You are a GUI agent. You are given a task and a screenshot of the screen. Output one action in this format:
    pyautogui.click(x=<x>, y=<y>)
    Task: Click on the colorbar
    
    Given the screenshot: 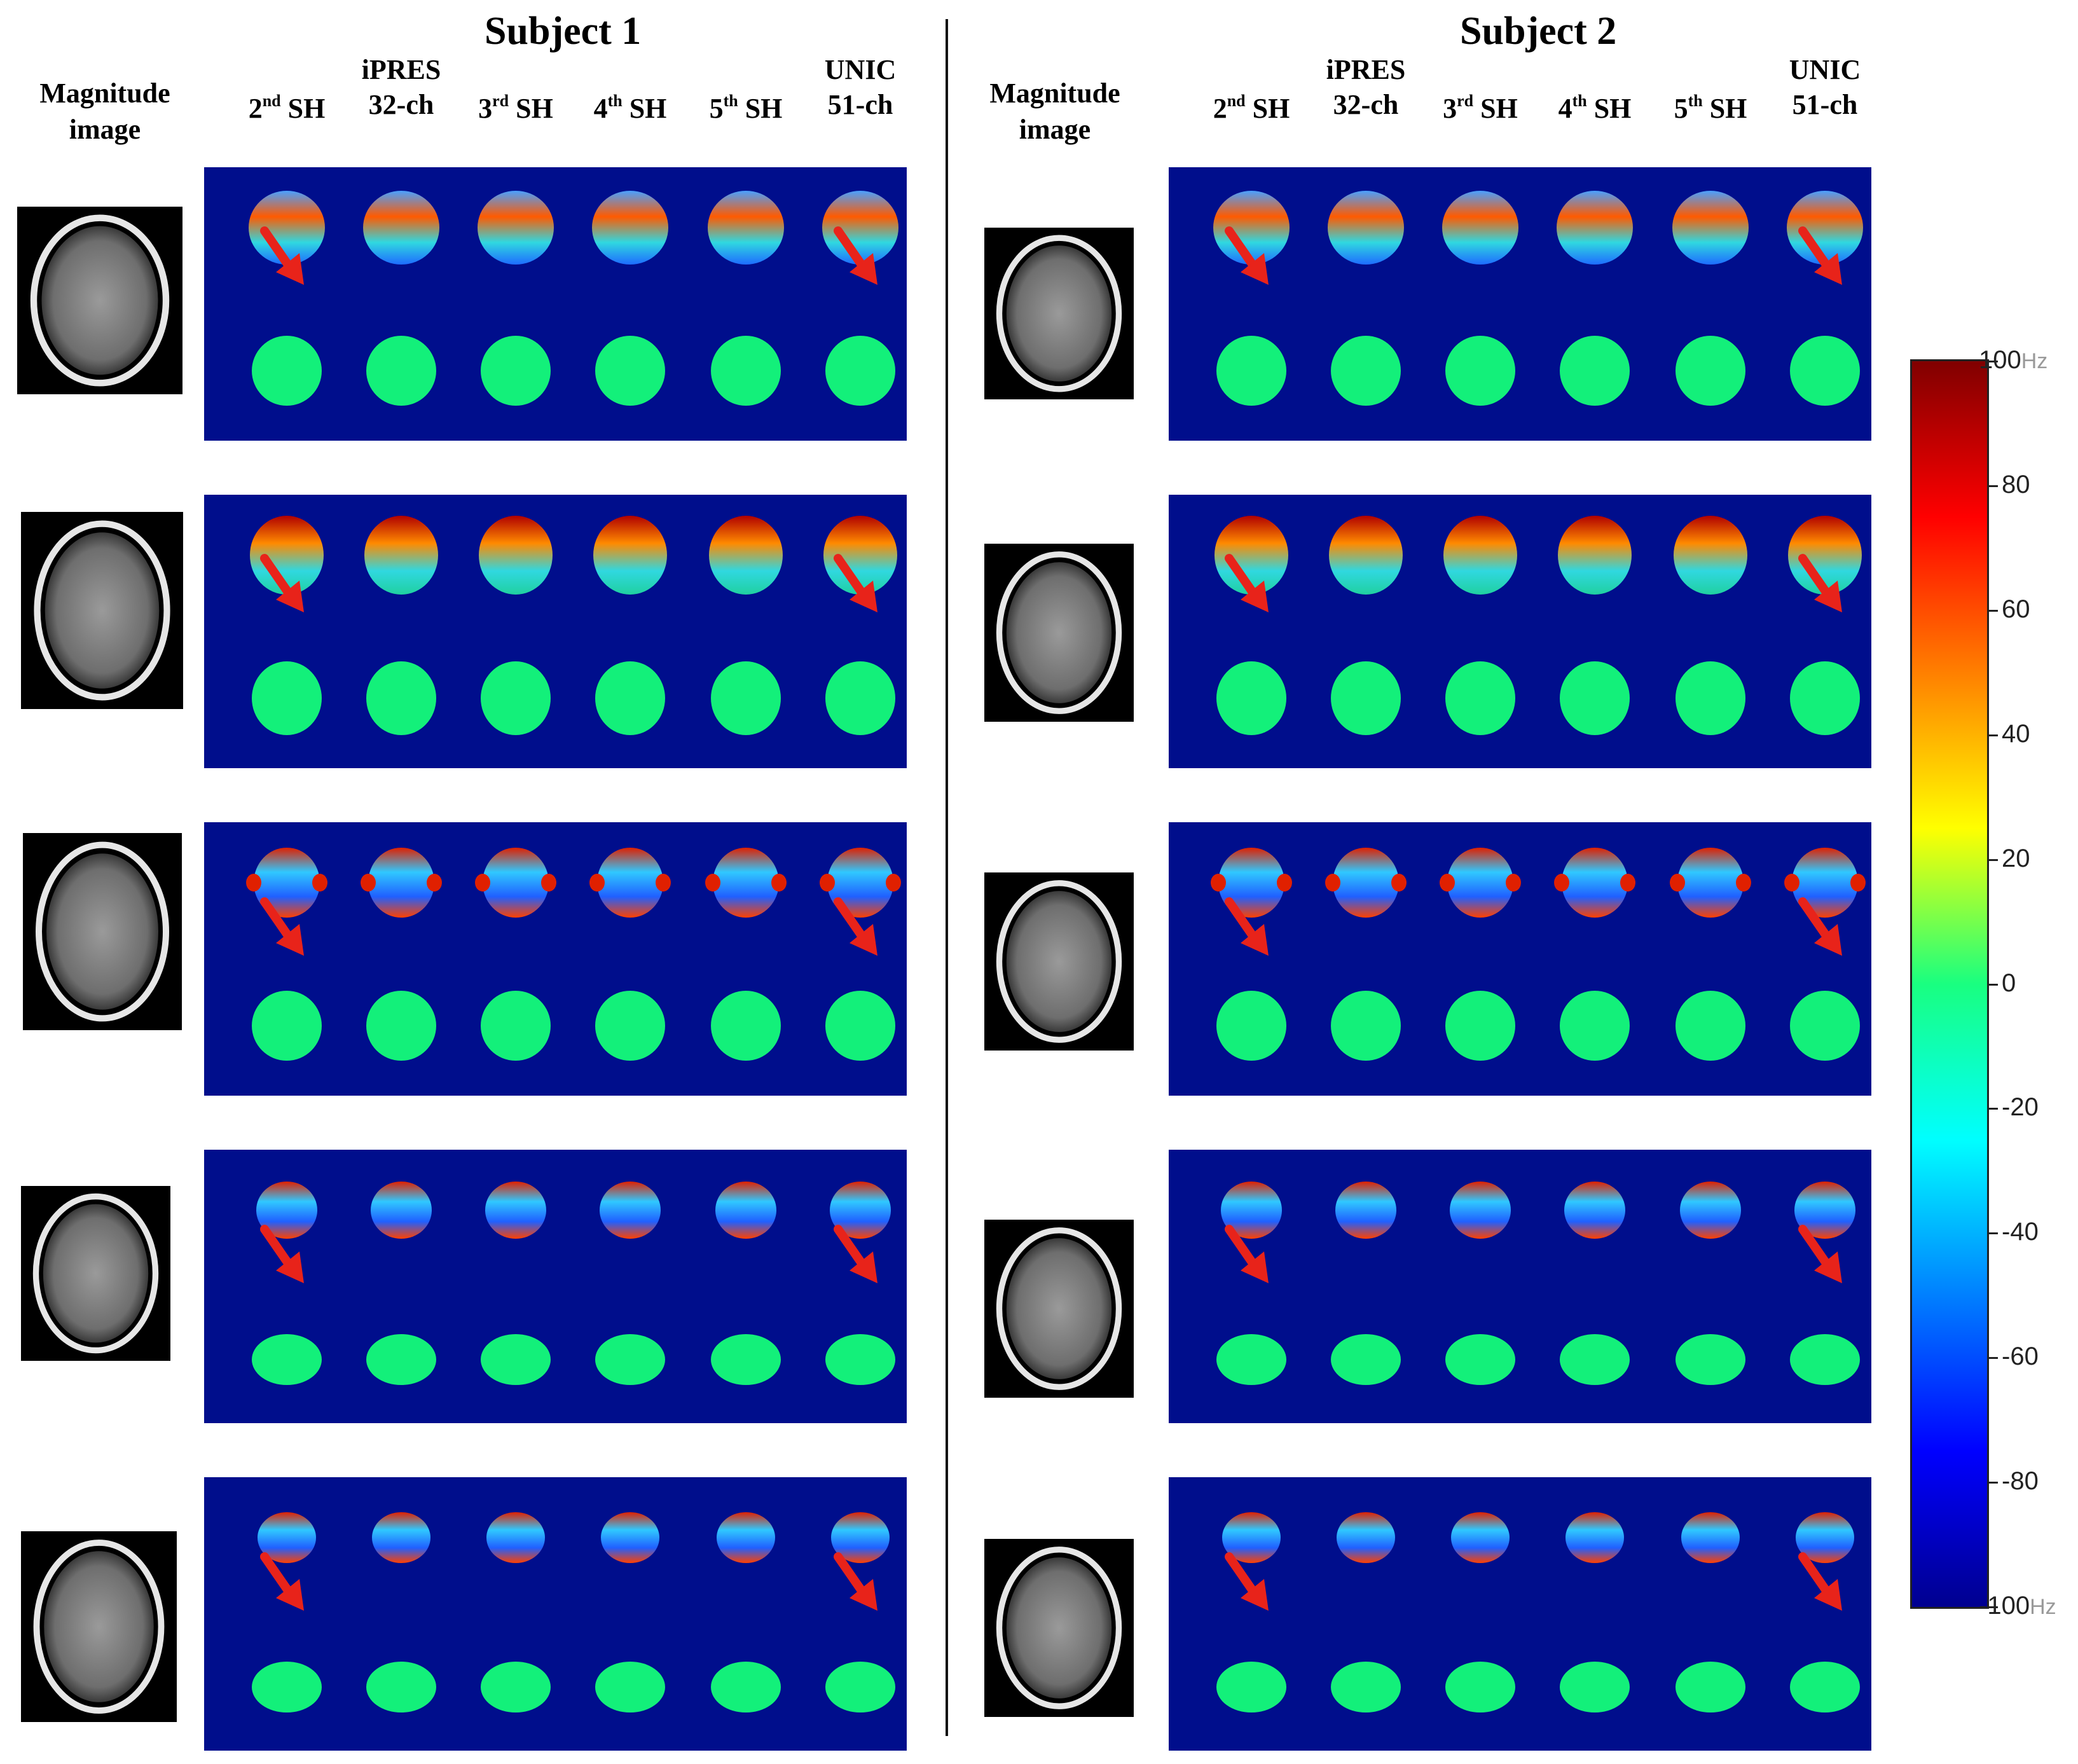 What is the action you would take?
    pyautogui.click(x=1949, y=984)
    